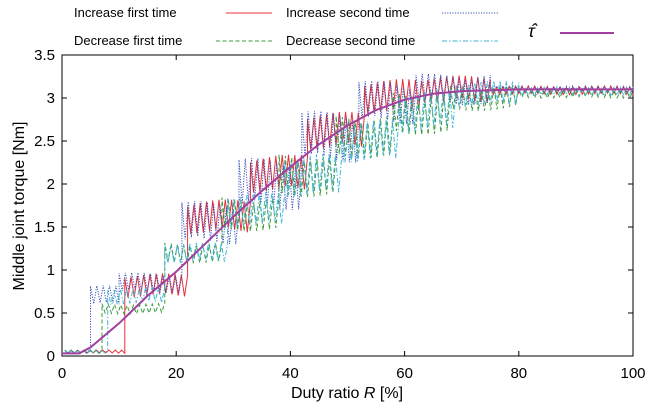 The image size is (649, 407). Describe the element at coordinates (125, 12) in the screenshot. I see `legend-label: Increase first time` at that location.